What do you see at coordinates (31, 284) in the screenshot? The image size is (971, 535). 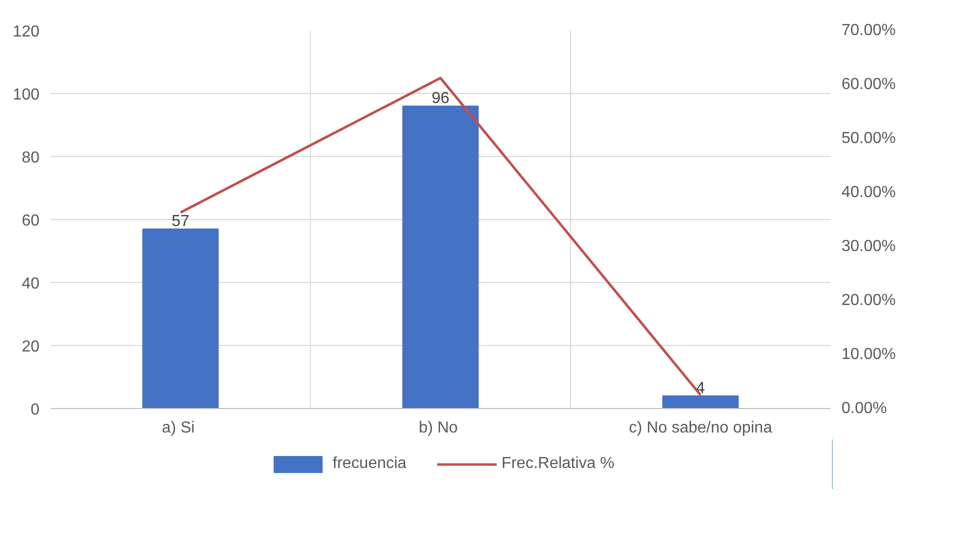 I see `y-tick-label: 40` at bounding box center [31, 284].